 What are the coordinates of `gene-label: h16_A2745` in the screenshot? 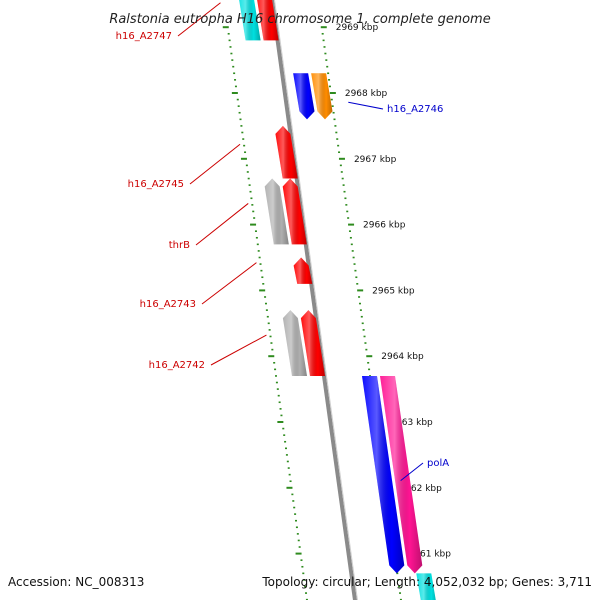 It's located at (156, 184).